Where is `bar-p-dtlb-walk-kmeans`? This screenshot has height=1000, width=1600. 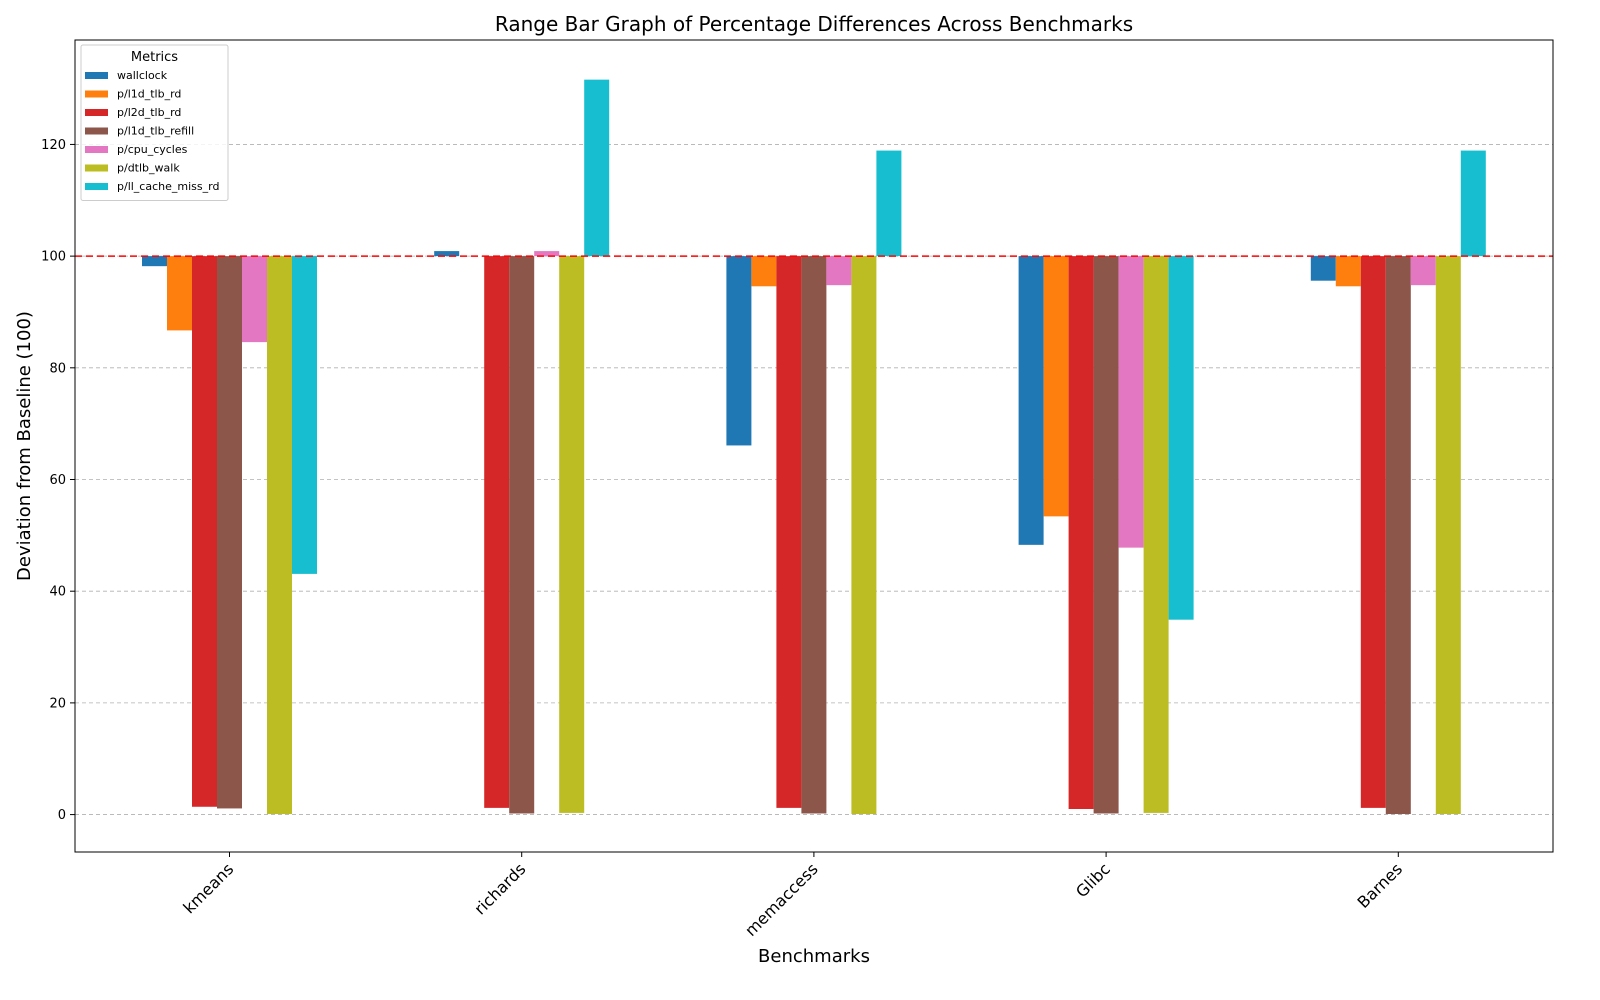
bar-p-dtlb-walk-kmeans is located at coordinates (279, 535).